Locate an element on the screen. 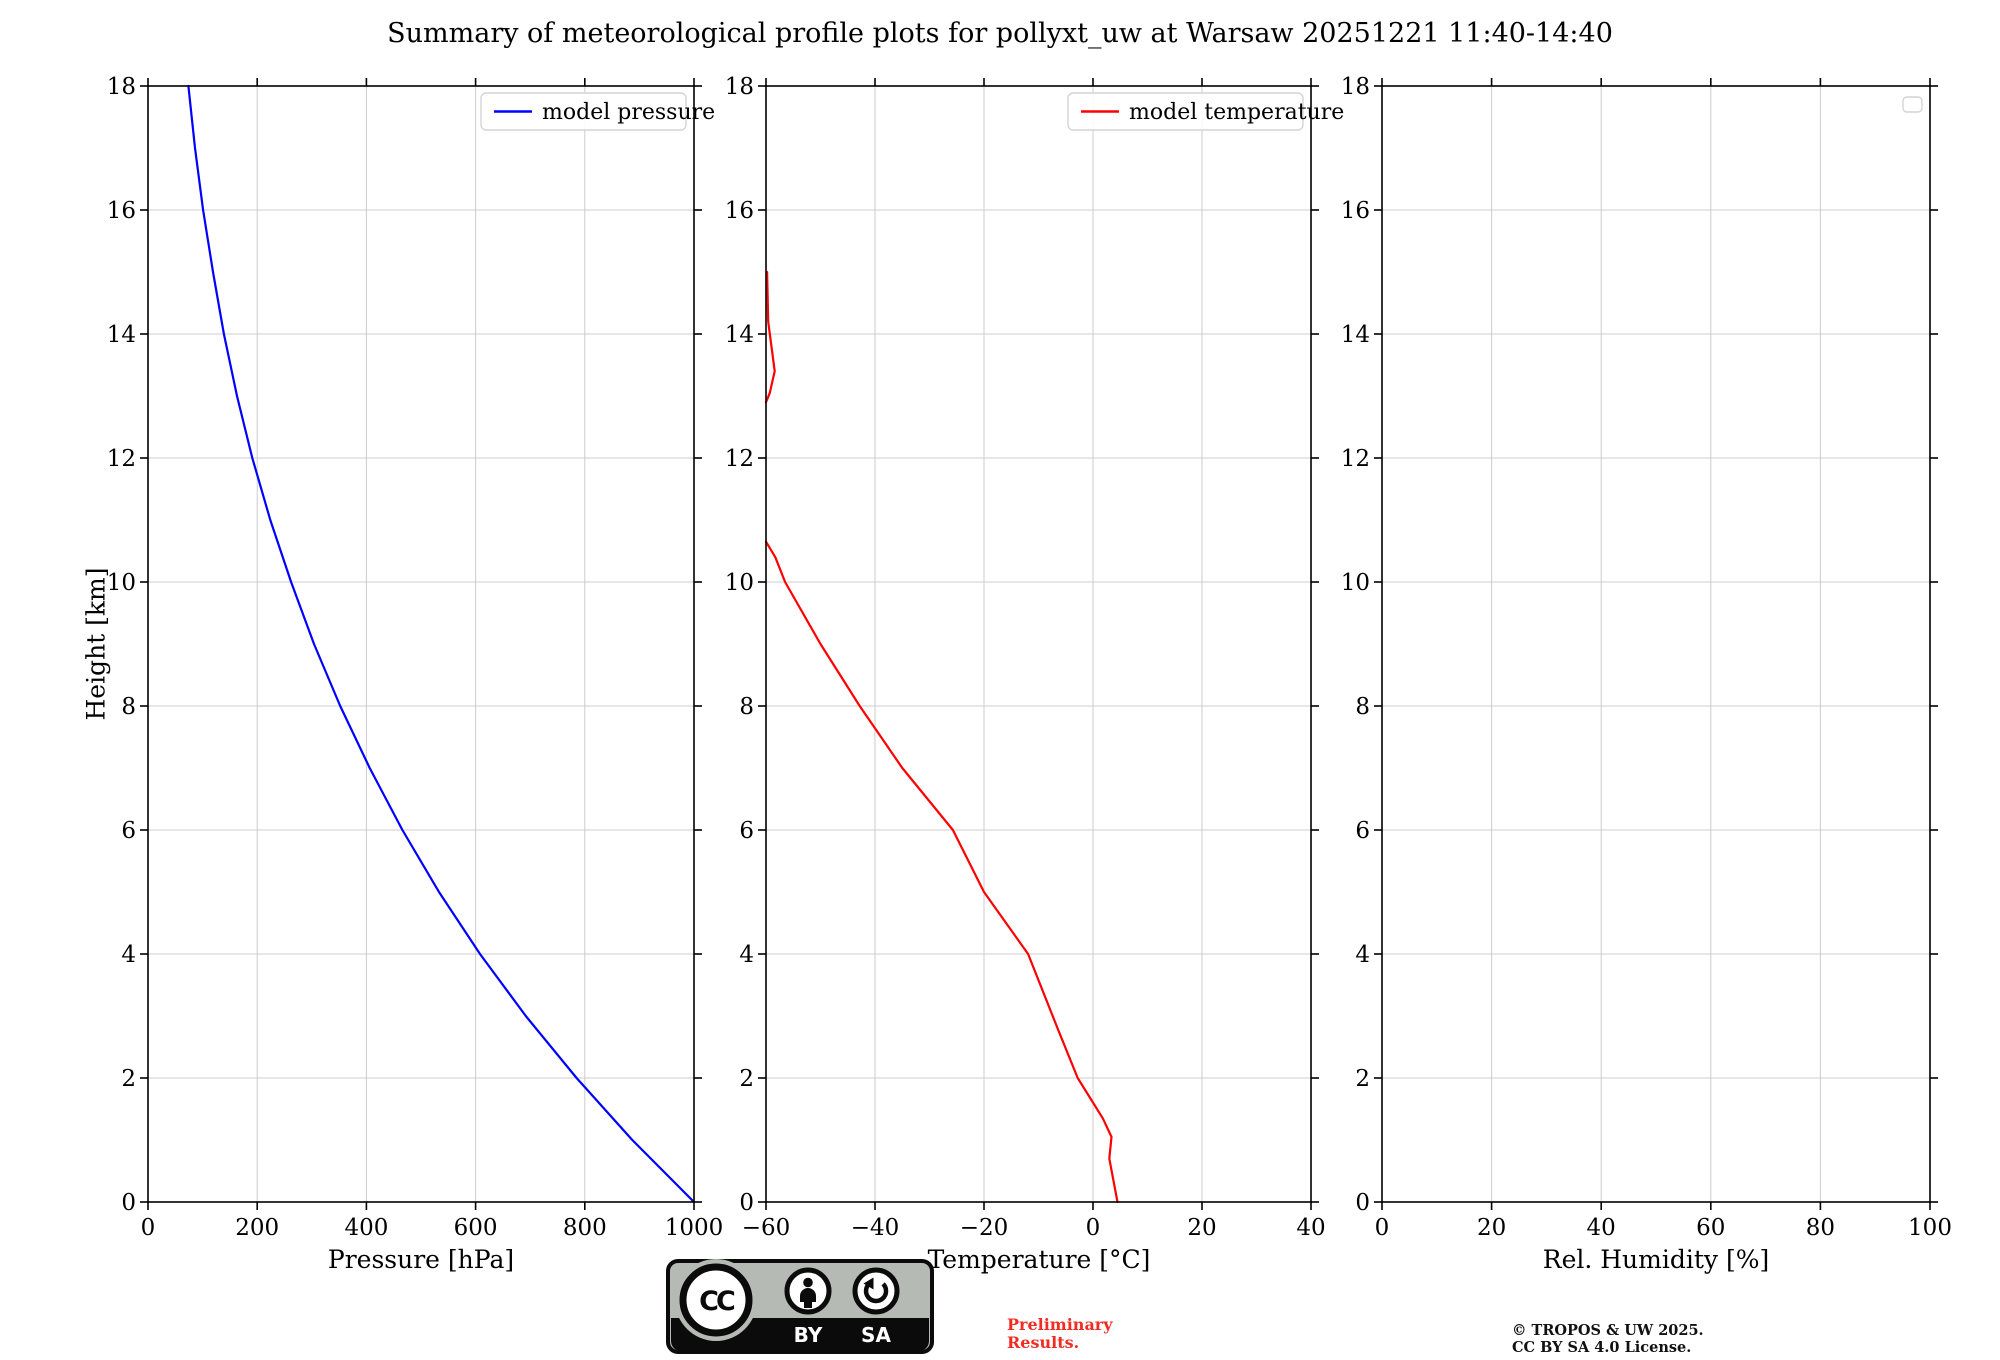  x-tick-label: 60 is located at coordinates (1710, 1228).